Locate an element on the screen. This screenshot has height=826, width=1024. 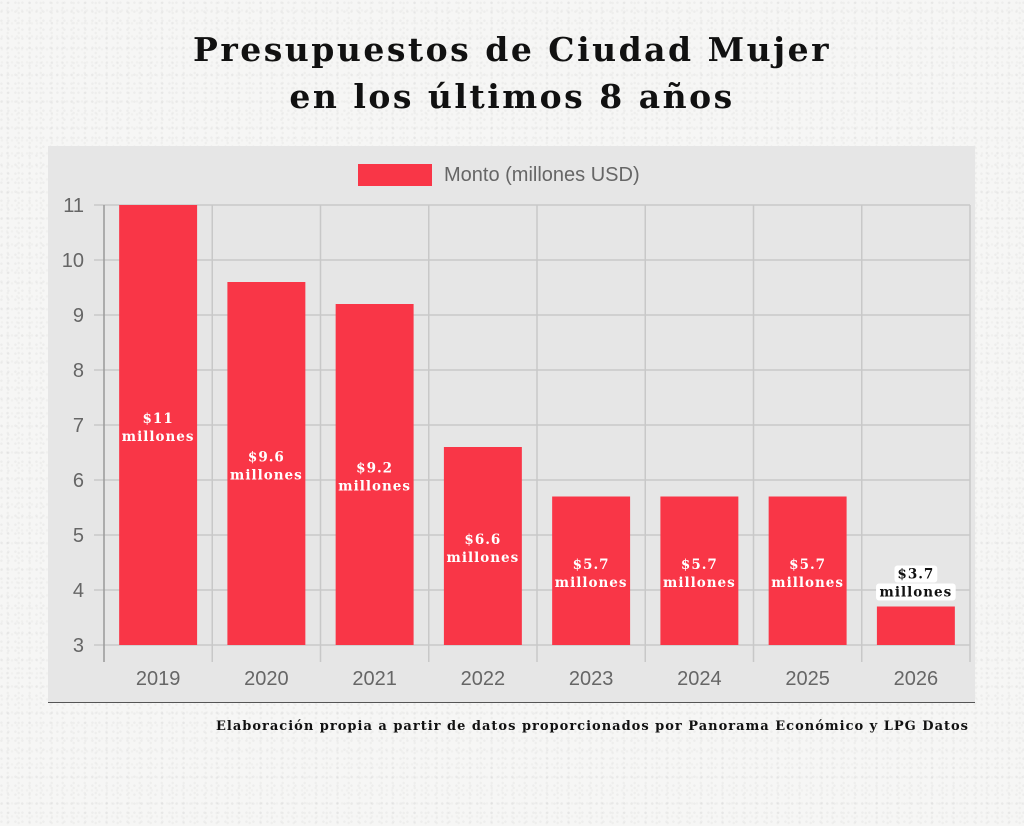
data-label: $3.7 is located at coordinates (915, 575).